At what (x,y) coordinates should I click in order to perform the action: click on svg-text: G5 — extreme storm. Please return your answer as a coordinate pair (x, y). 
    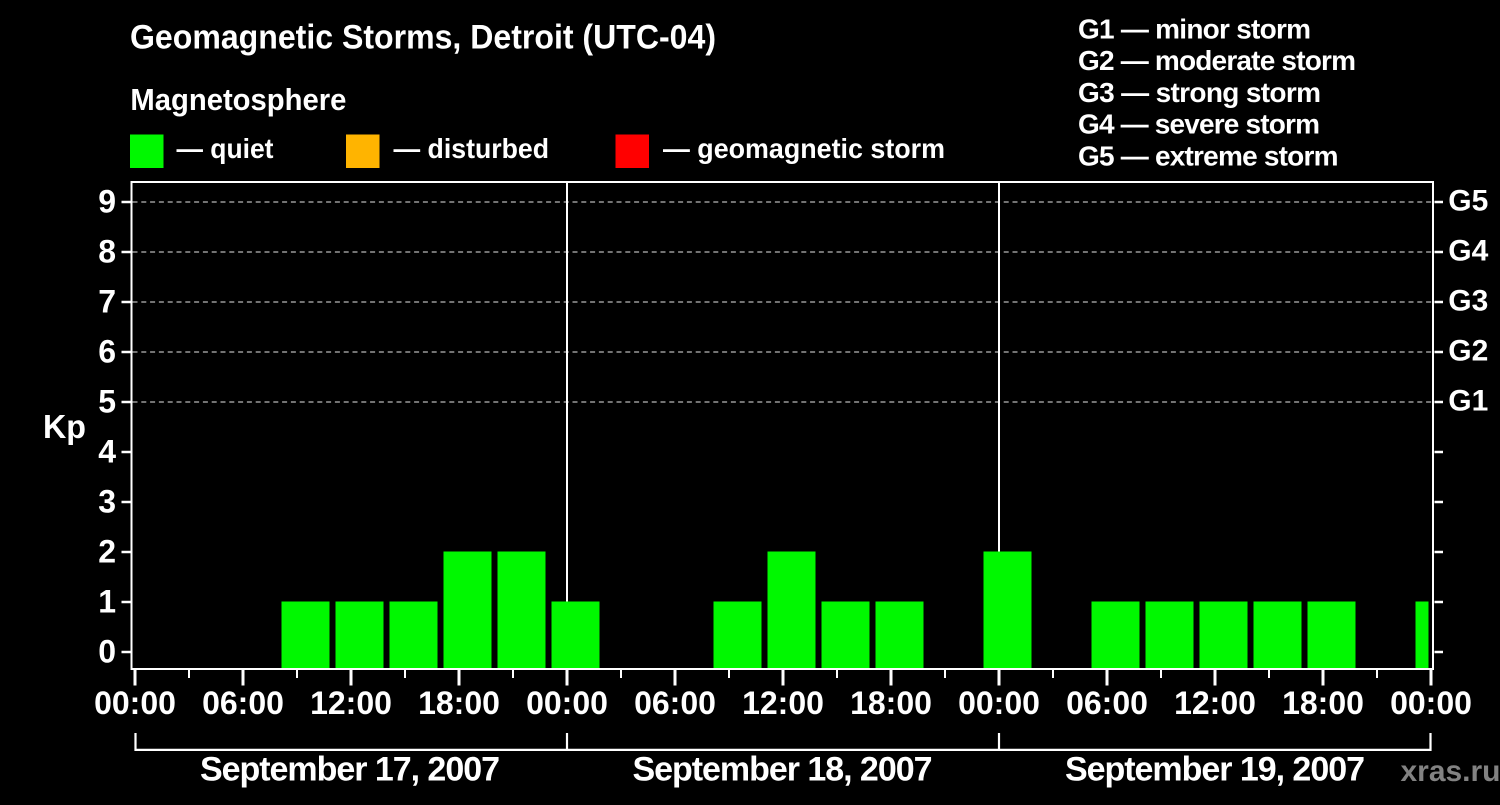
    Looking at the image, I should click on (1208, 156).